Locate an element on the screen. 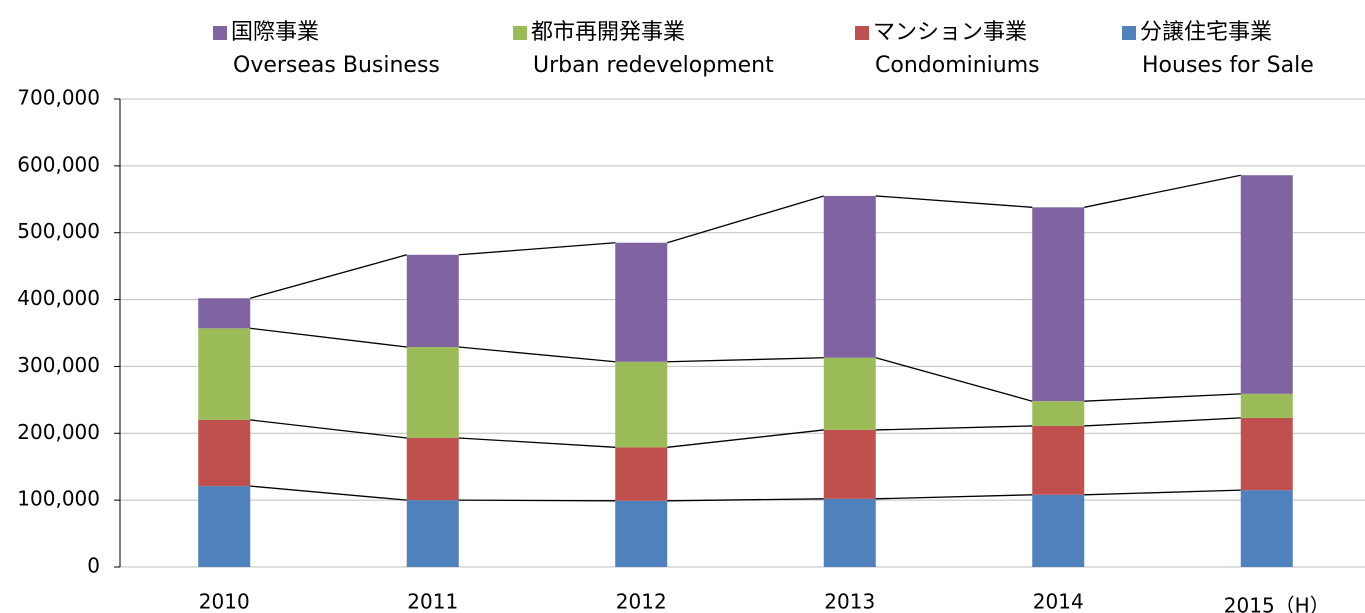 This screenshot has width=1365, height=613. y-tick-label: 400,000 is located at coordinates (58, 298).